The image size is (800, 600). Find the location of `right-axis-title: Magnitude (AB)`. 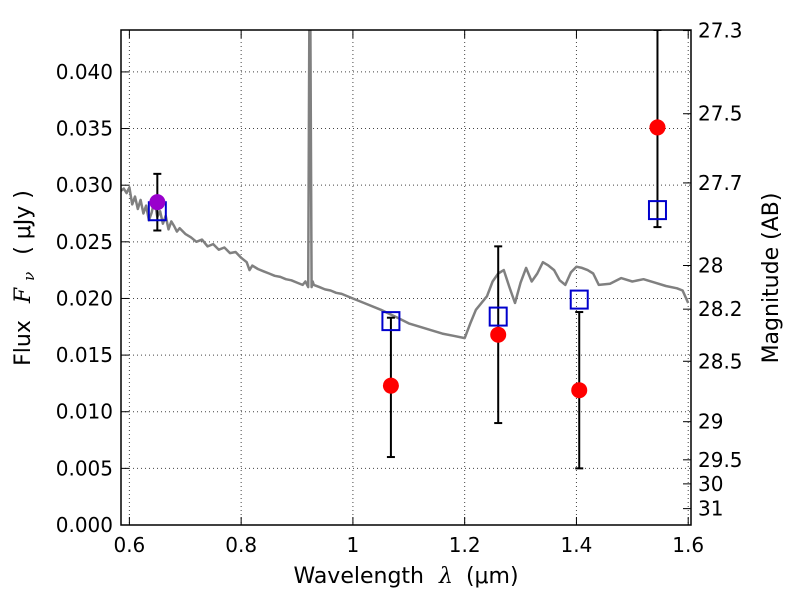

right-axis-title: Magnitude (AB) is located at coordinates (771, 278).